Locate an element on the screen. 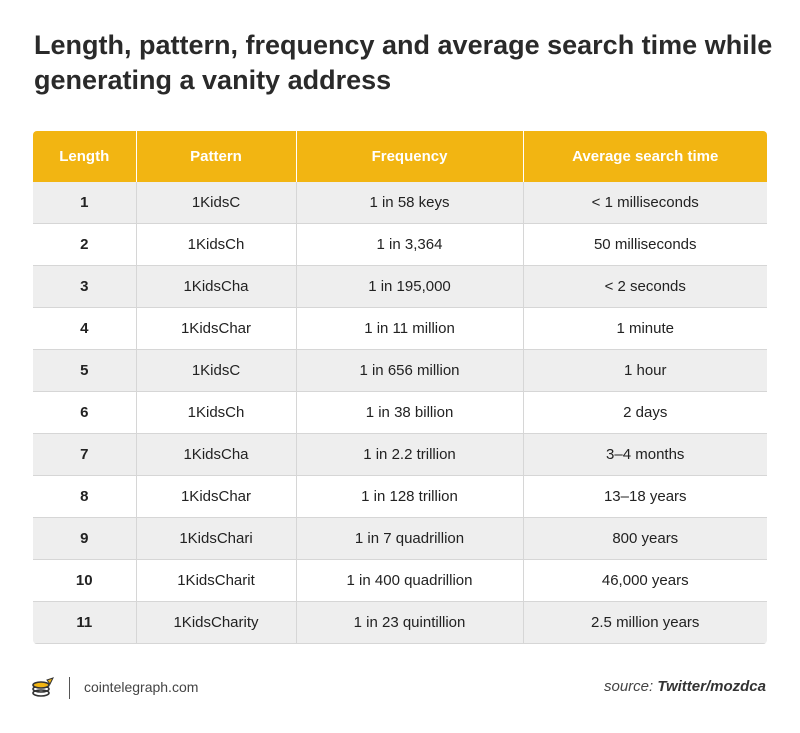  table-row: 4 1KidsChar 1 in 11 million 1 minute is located at coordinates (400, 328).